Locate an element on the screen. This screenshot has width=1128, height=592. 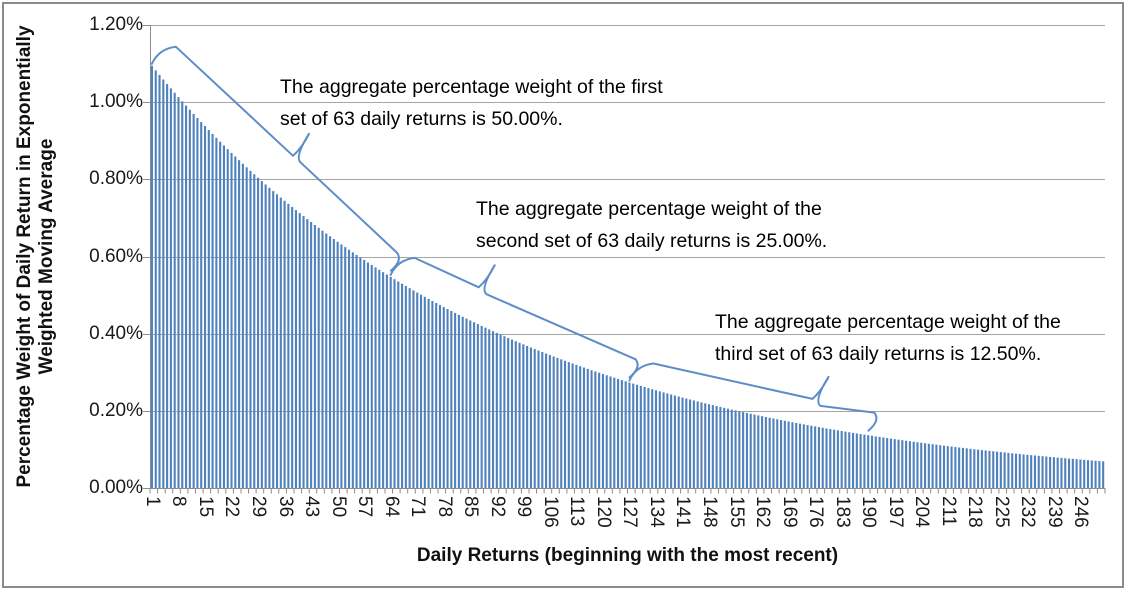
x-tick-label: 155 is located at coordinates (736, 512).